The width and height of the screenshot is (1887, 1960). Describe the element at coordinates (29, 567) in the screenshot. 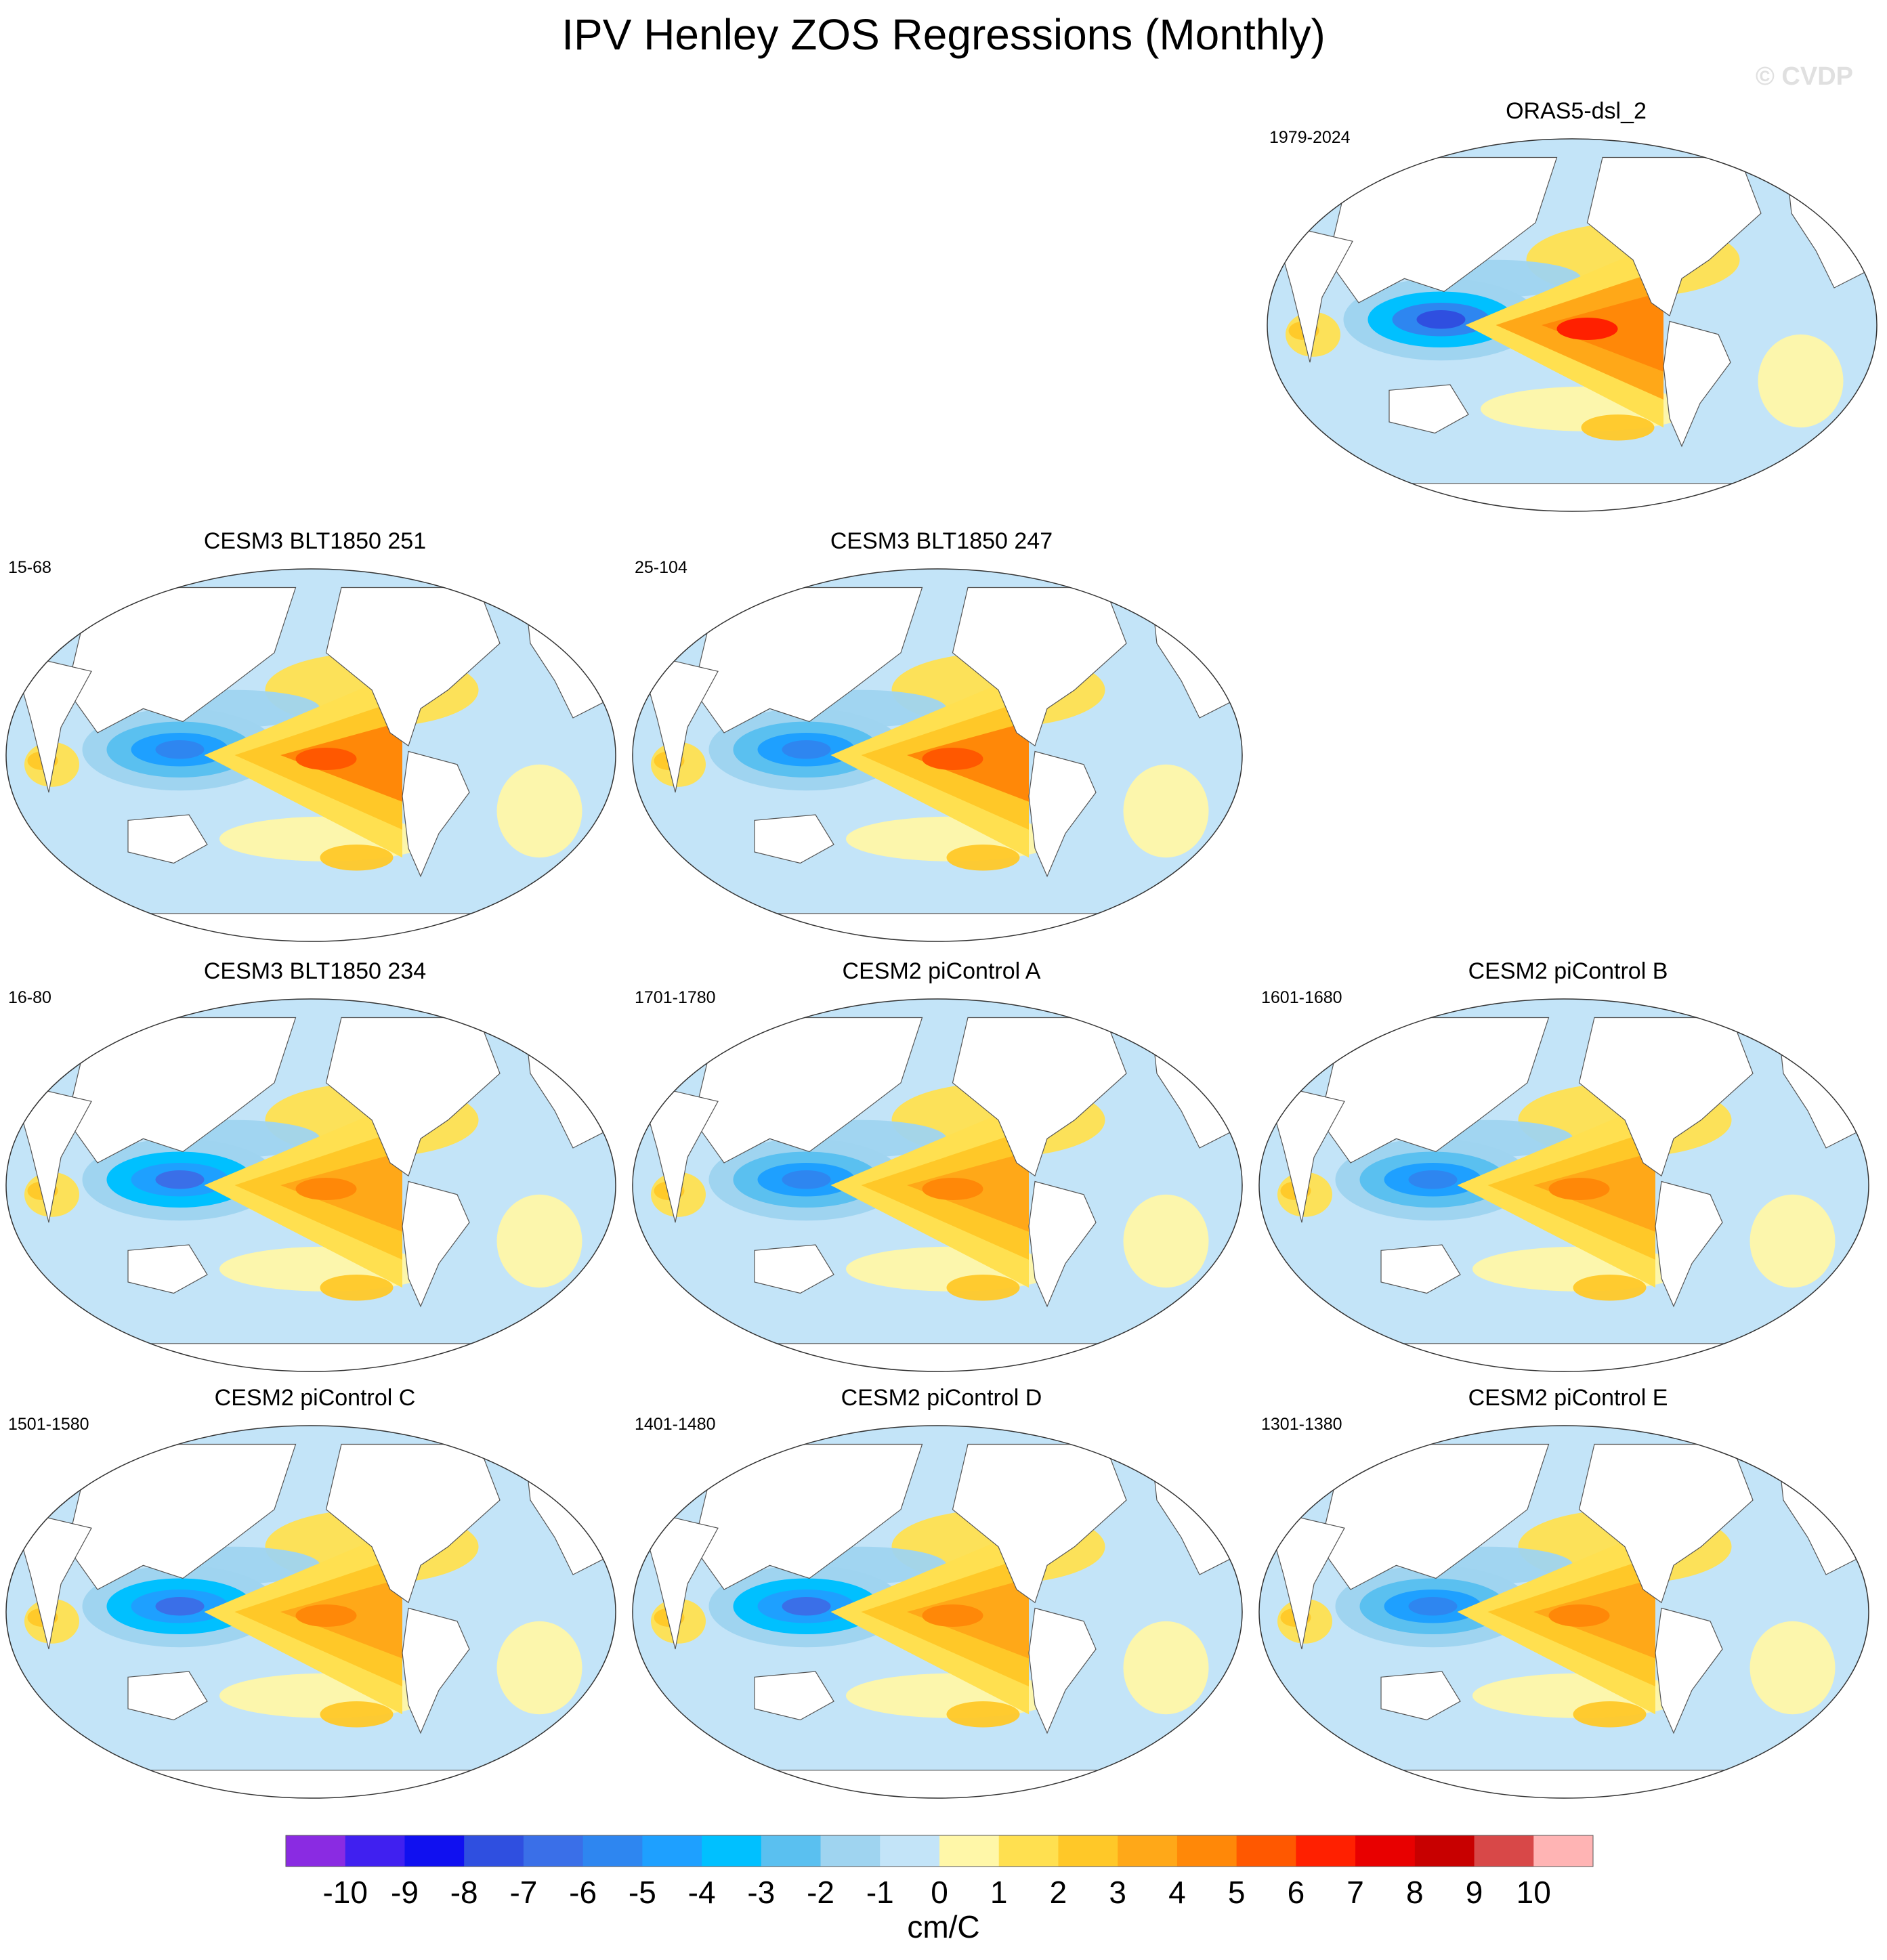

I see `panel-period: 15-68` at that location.